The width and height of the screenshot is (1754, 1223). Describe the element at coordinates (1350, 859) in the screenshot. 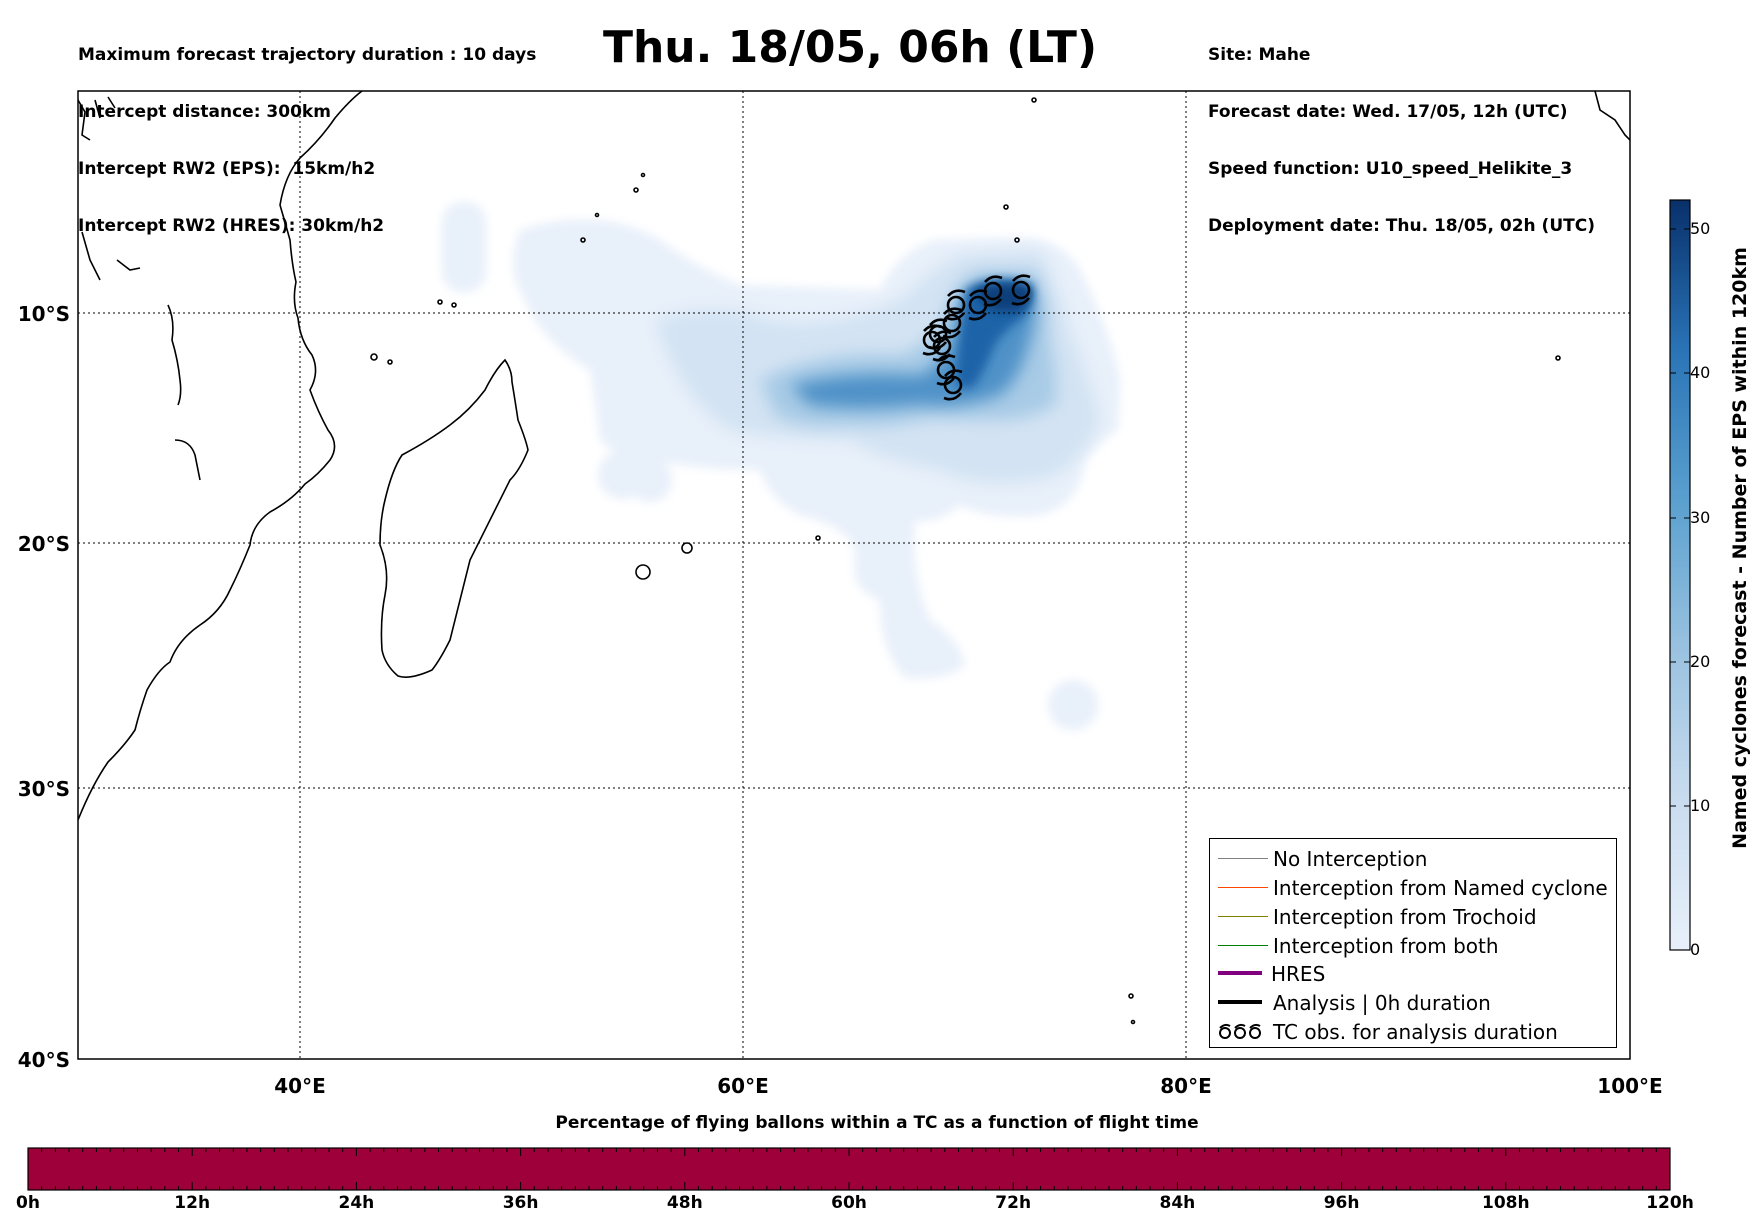

I see `legend-label: No Interception` at that location.